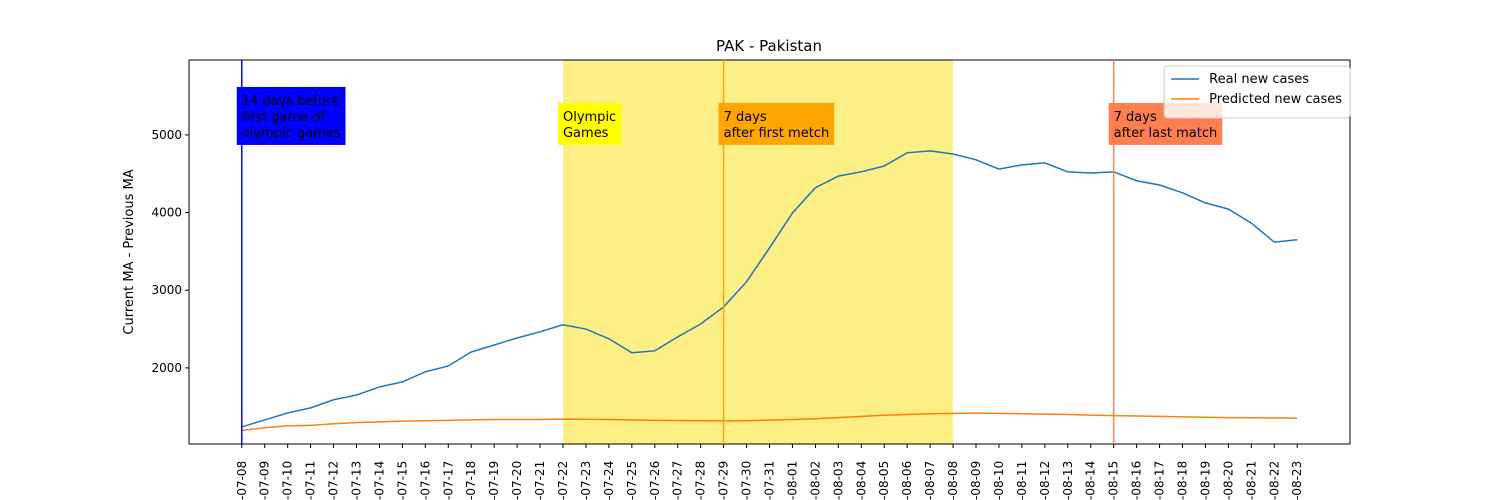  Describe the element at coordinates (815, 480) in the screenshot. I see `x-tick-label: -08-02` at that location.